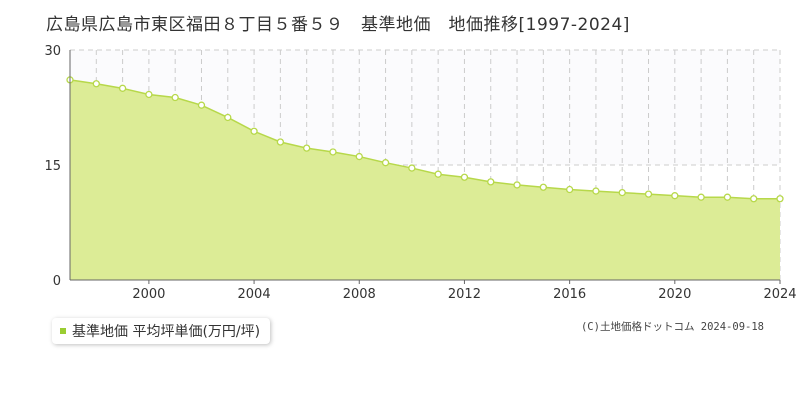 The width and height of the screenshot is (800, 400). What do you see at coordinates (464, 294) in the screenshot?
I see `x-tick-label: 2012` at bounding box center [464, 294].